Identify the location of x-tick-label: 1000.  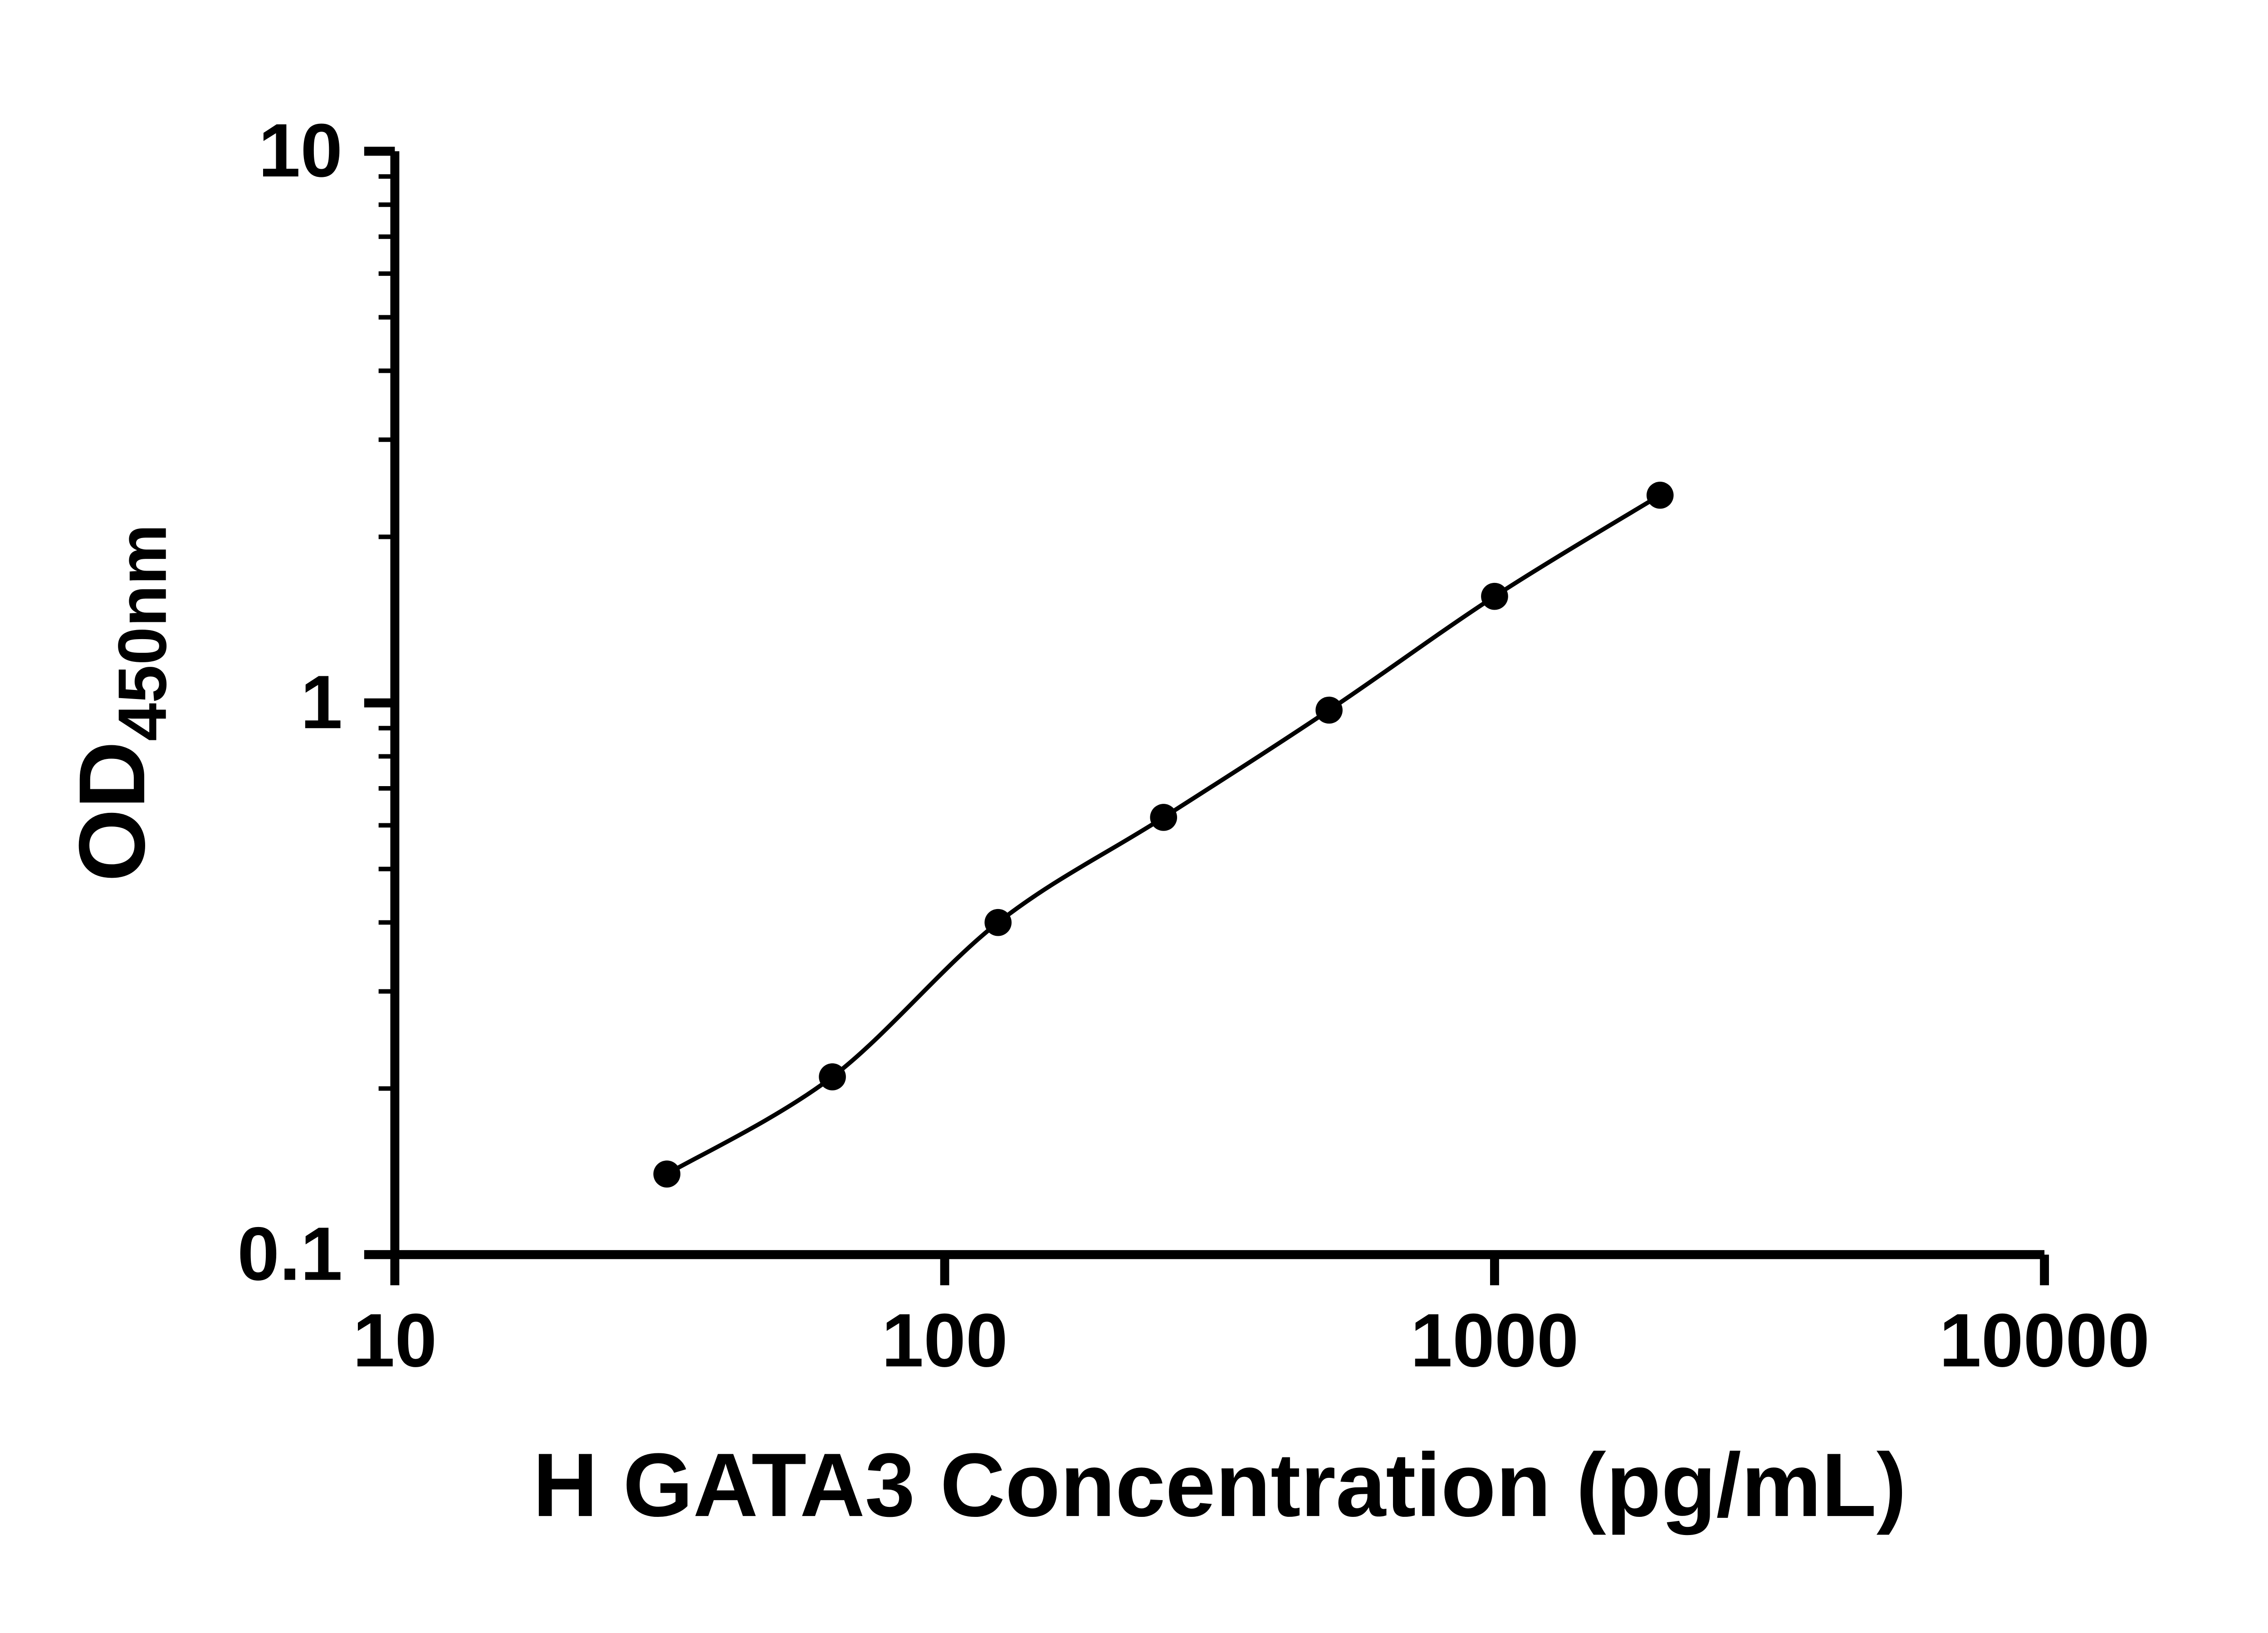
(1495, 1340).